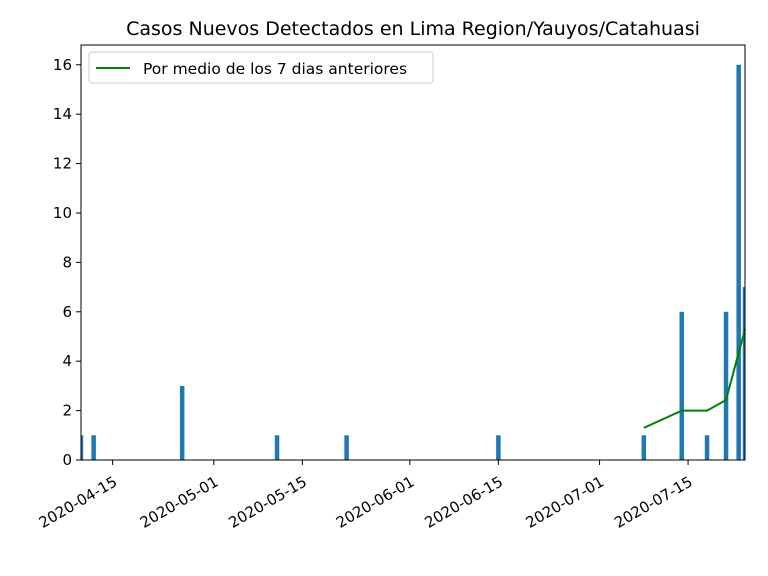 The height and width of the screenshot is (576, 768). What do you see at coordinates (67, 312) in the screenshot?
I see `y-tick-label: 6` at bounding box center [67, 312].